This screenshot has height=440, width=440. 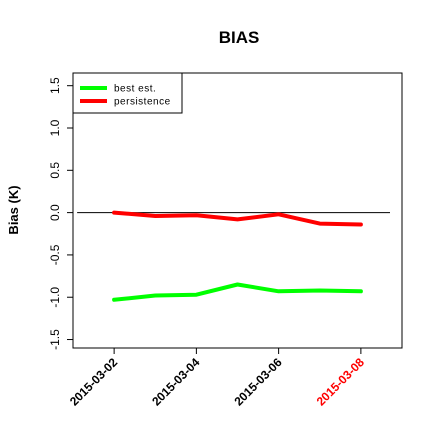 What do you see at coordinates (176, 382) in the screenshot?
I see `x-tick-label: 2015-03-04` at bounding box center [176, 382].